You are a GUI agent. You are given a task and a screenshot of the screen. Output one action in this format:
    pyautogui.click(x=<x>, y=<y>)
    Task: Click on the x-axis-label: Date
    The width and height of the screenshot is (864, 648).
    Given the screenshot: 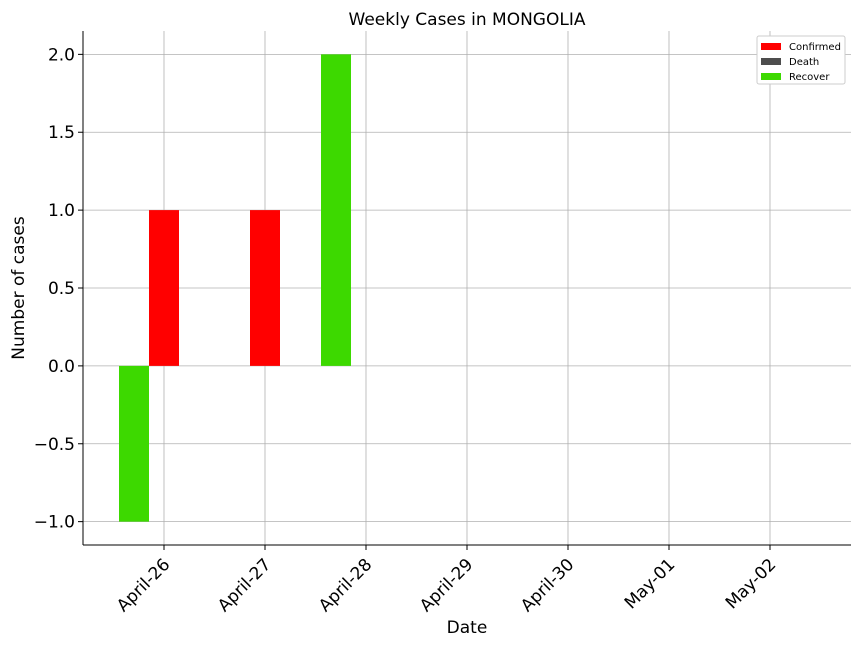 What is the action you would take?
    pyautogui.click(x=467, y=628)
    